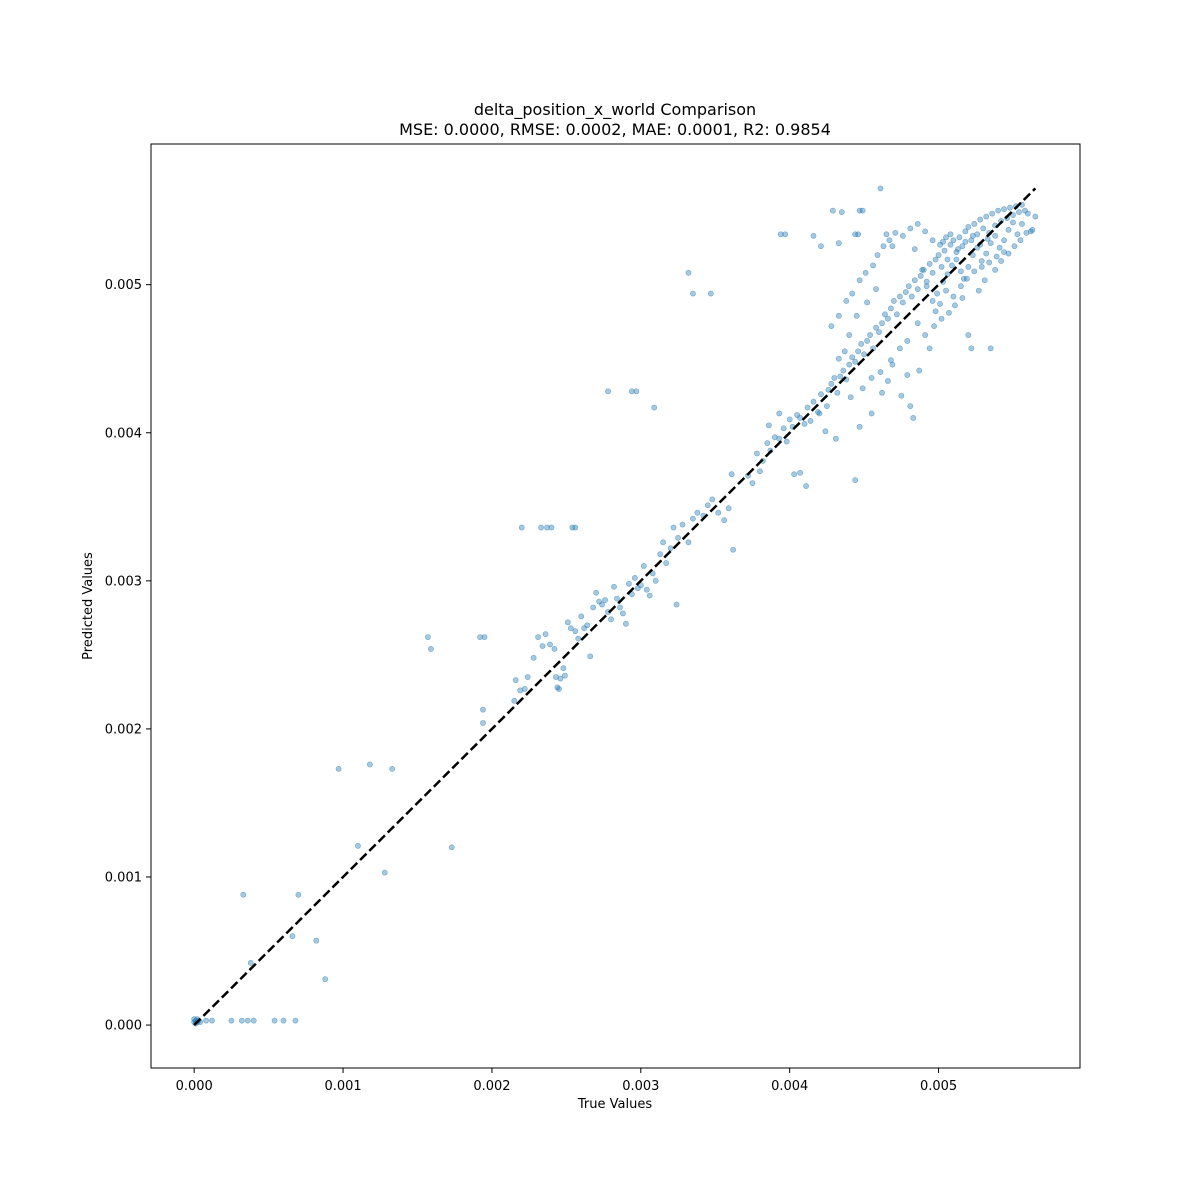  What do you see at coordinates (123, 581) in the screenshot?
I see `y-tick-label: 0.003` at bounding box center [123, 581].